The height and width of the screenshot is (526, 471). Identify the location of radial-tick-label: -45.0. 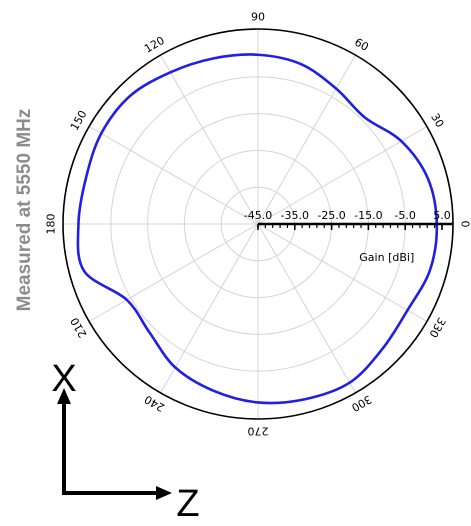
(258, 215).